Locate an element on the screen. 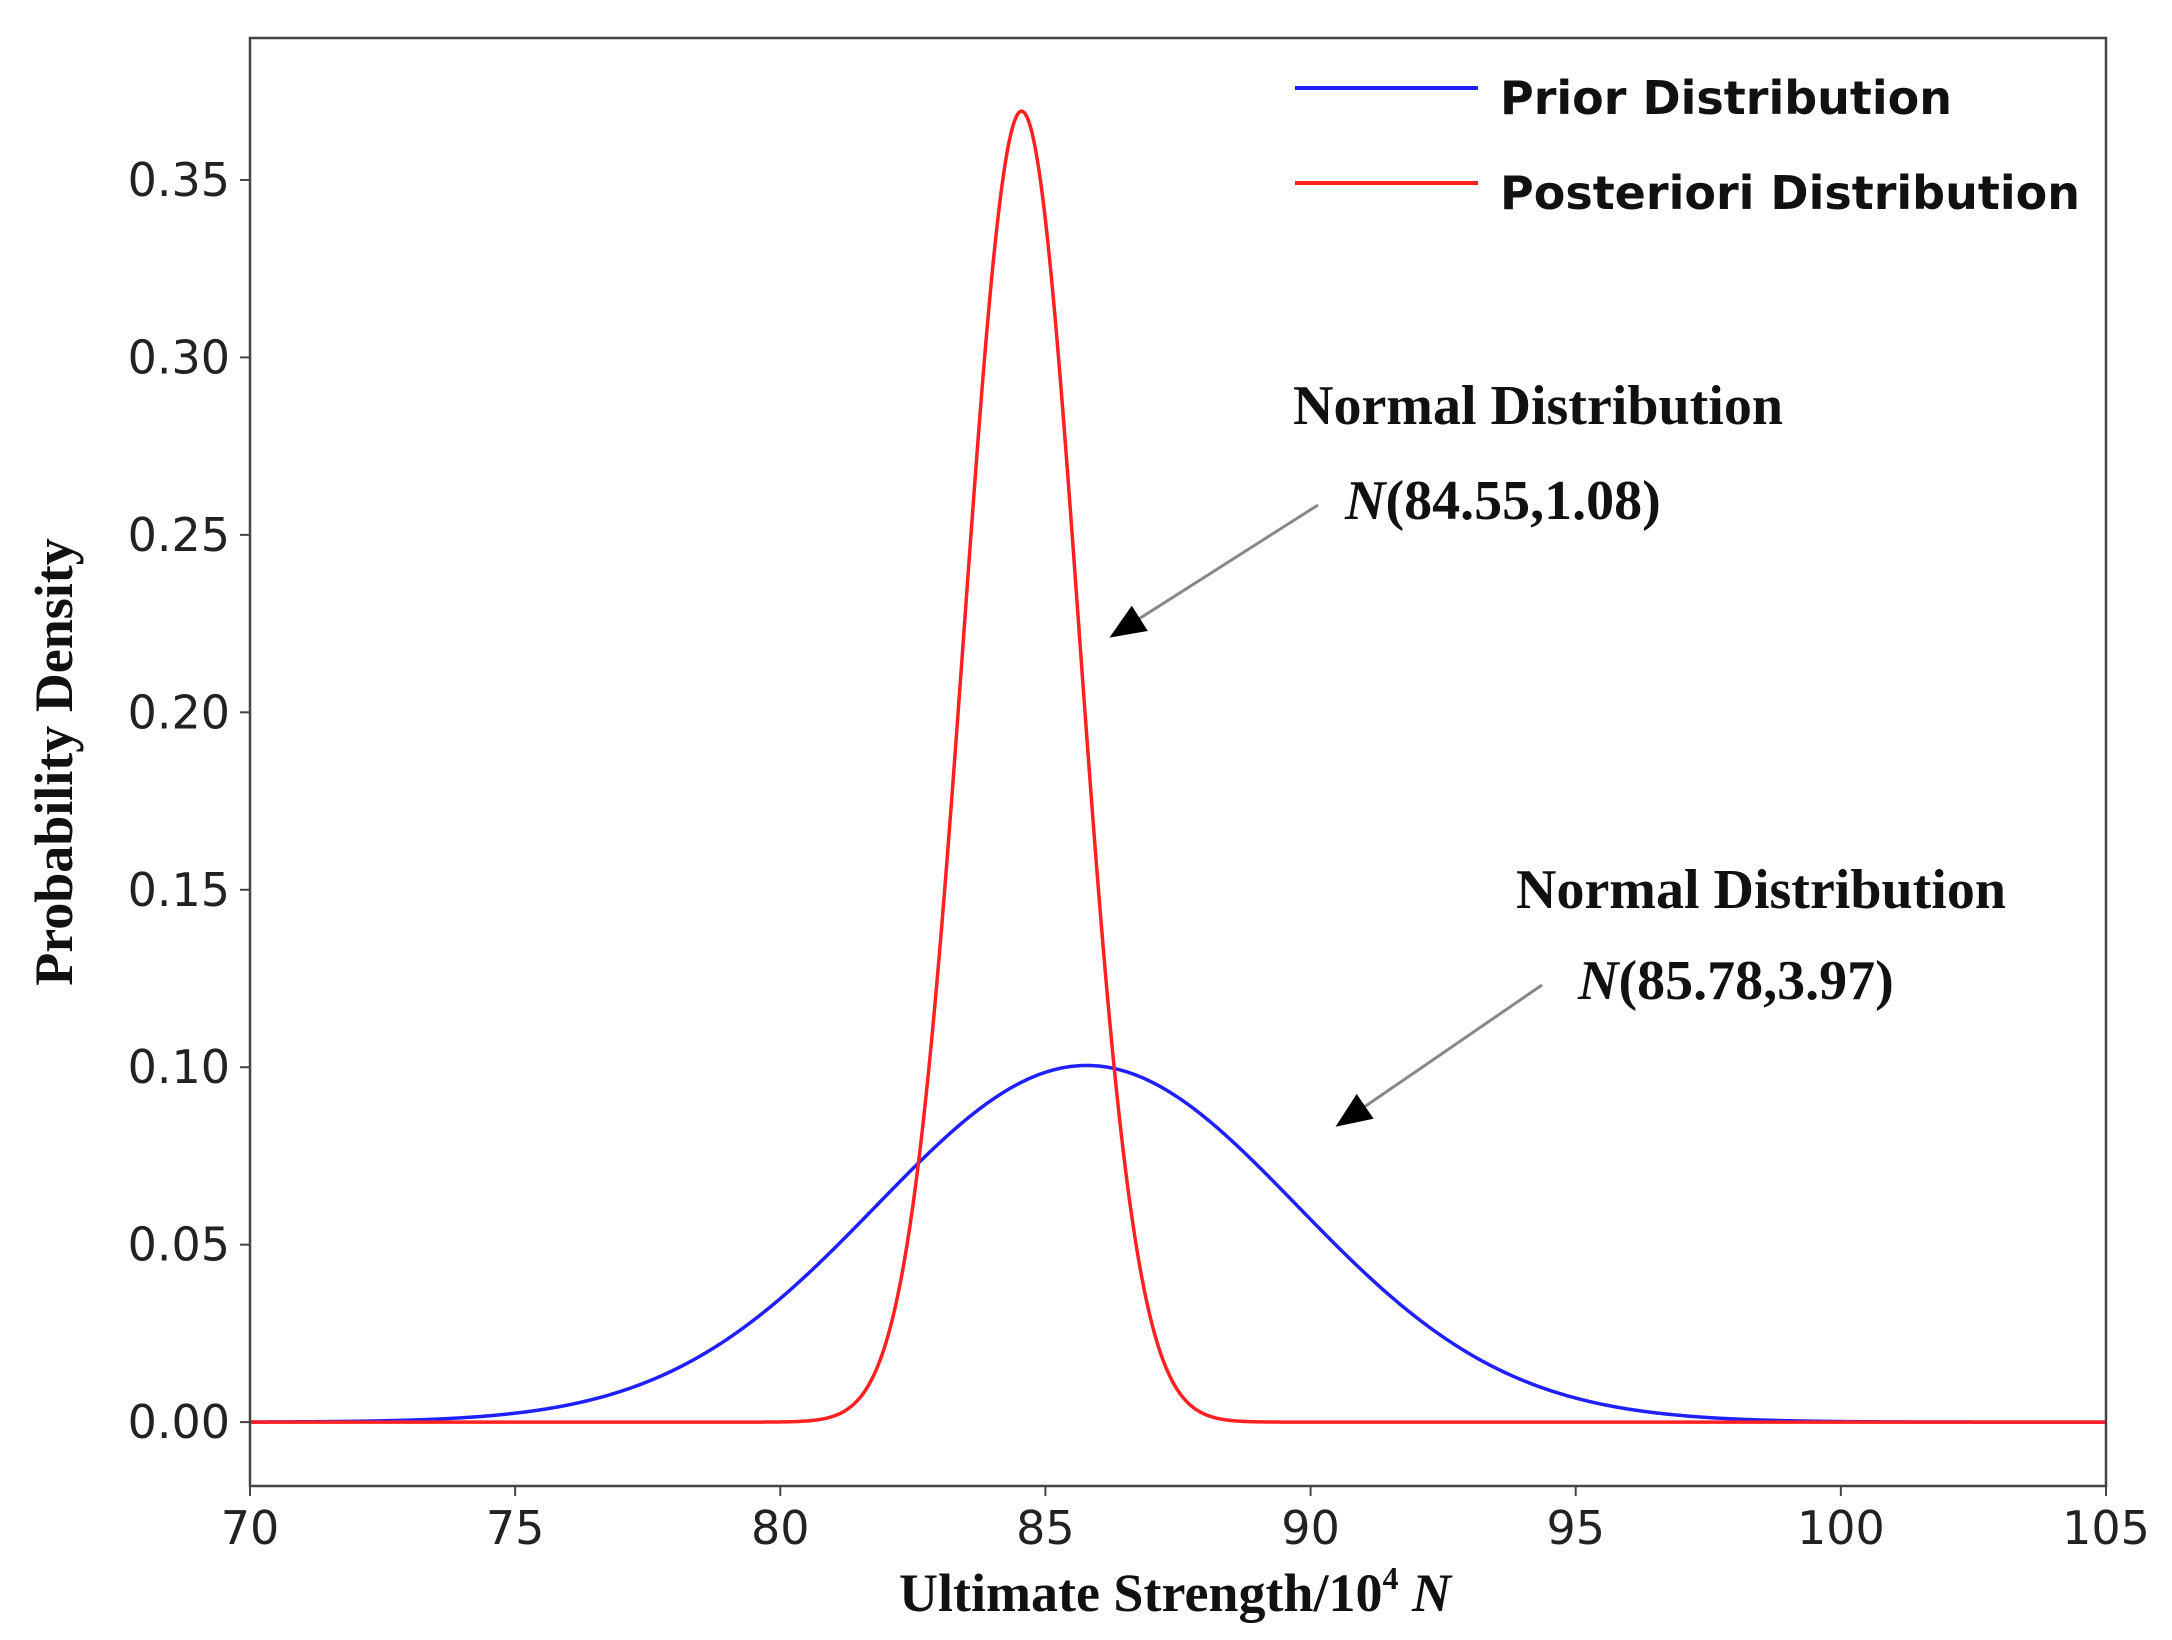 This screenshot has height=1640, width=2172. x-tick-label: 105 is located at coordinates (2106, 1528).